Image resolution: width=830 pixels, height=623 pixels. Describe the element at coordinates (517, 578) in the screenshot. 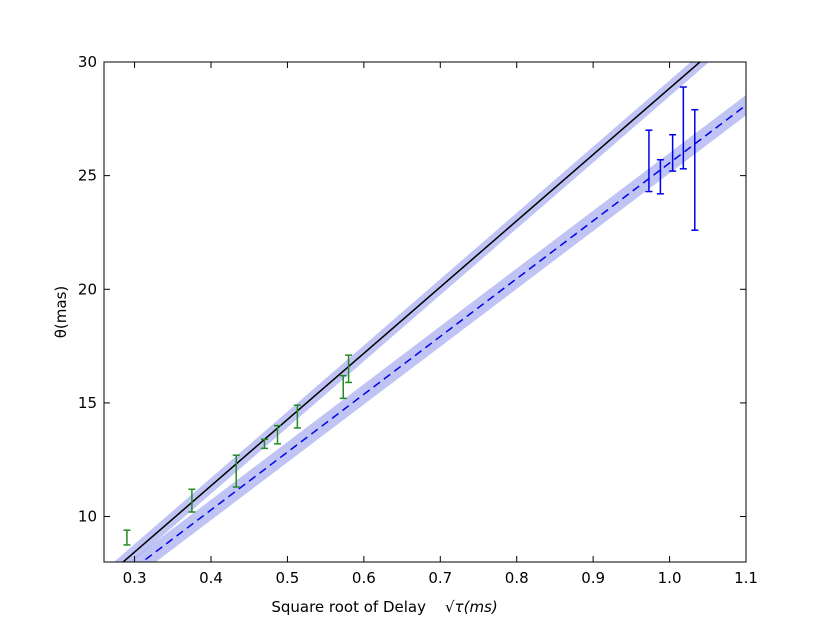

I see `x-tick-label: 0.8` at that location.